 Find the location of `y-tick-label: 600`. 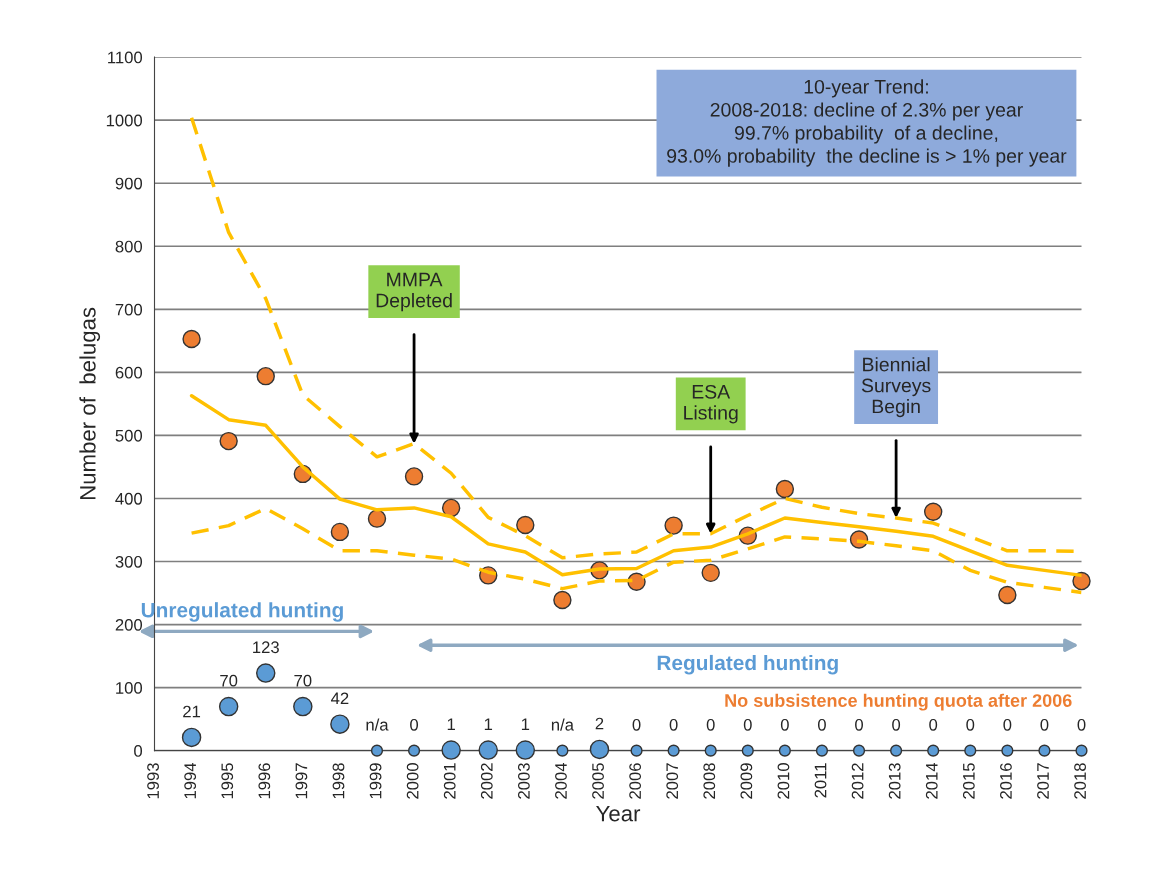

y-tick-label: 600 is located at coordinates (129, 372).